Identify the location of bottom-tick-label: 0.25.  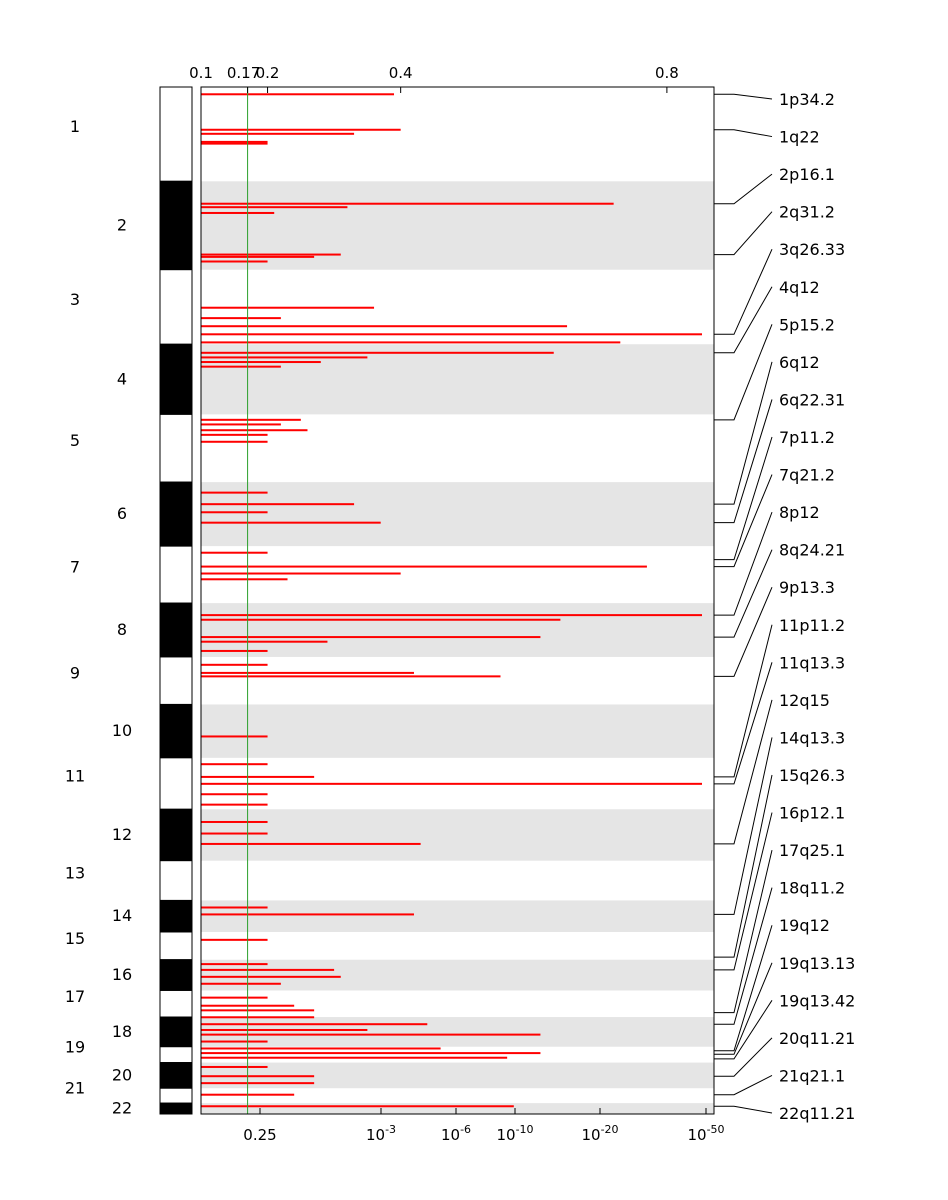
(259, 1135).